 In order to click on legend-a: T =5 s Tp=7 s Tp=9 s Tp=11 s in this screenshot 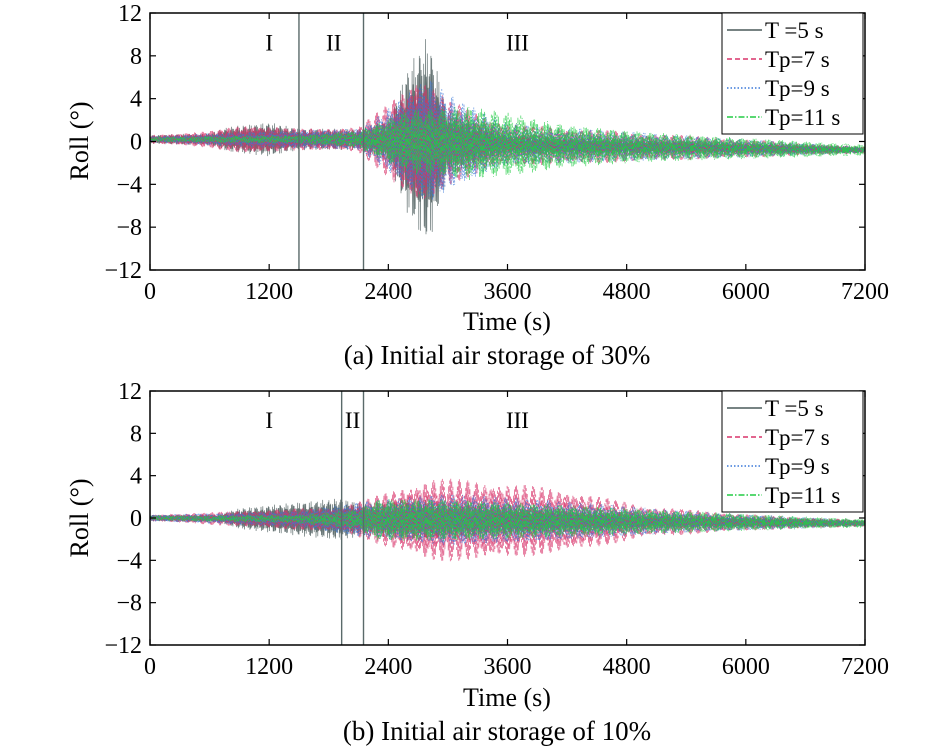, I will do `click(792, 73)`.